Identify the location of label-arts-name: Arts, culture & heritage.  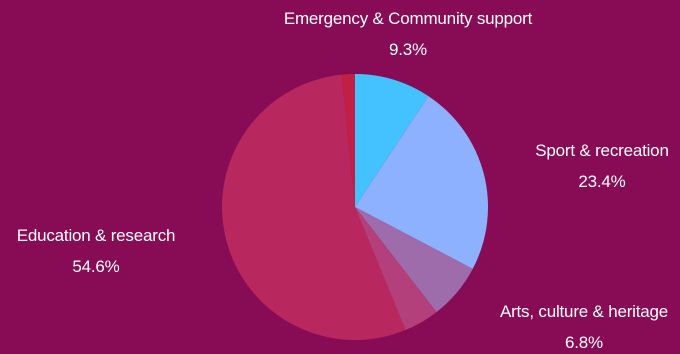
(584, 311).